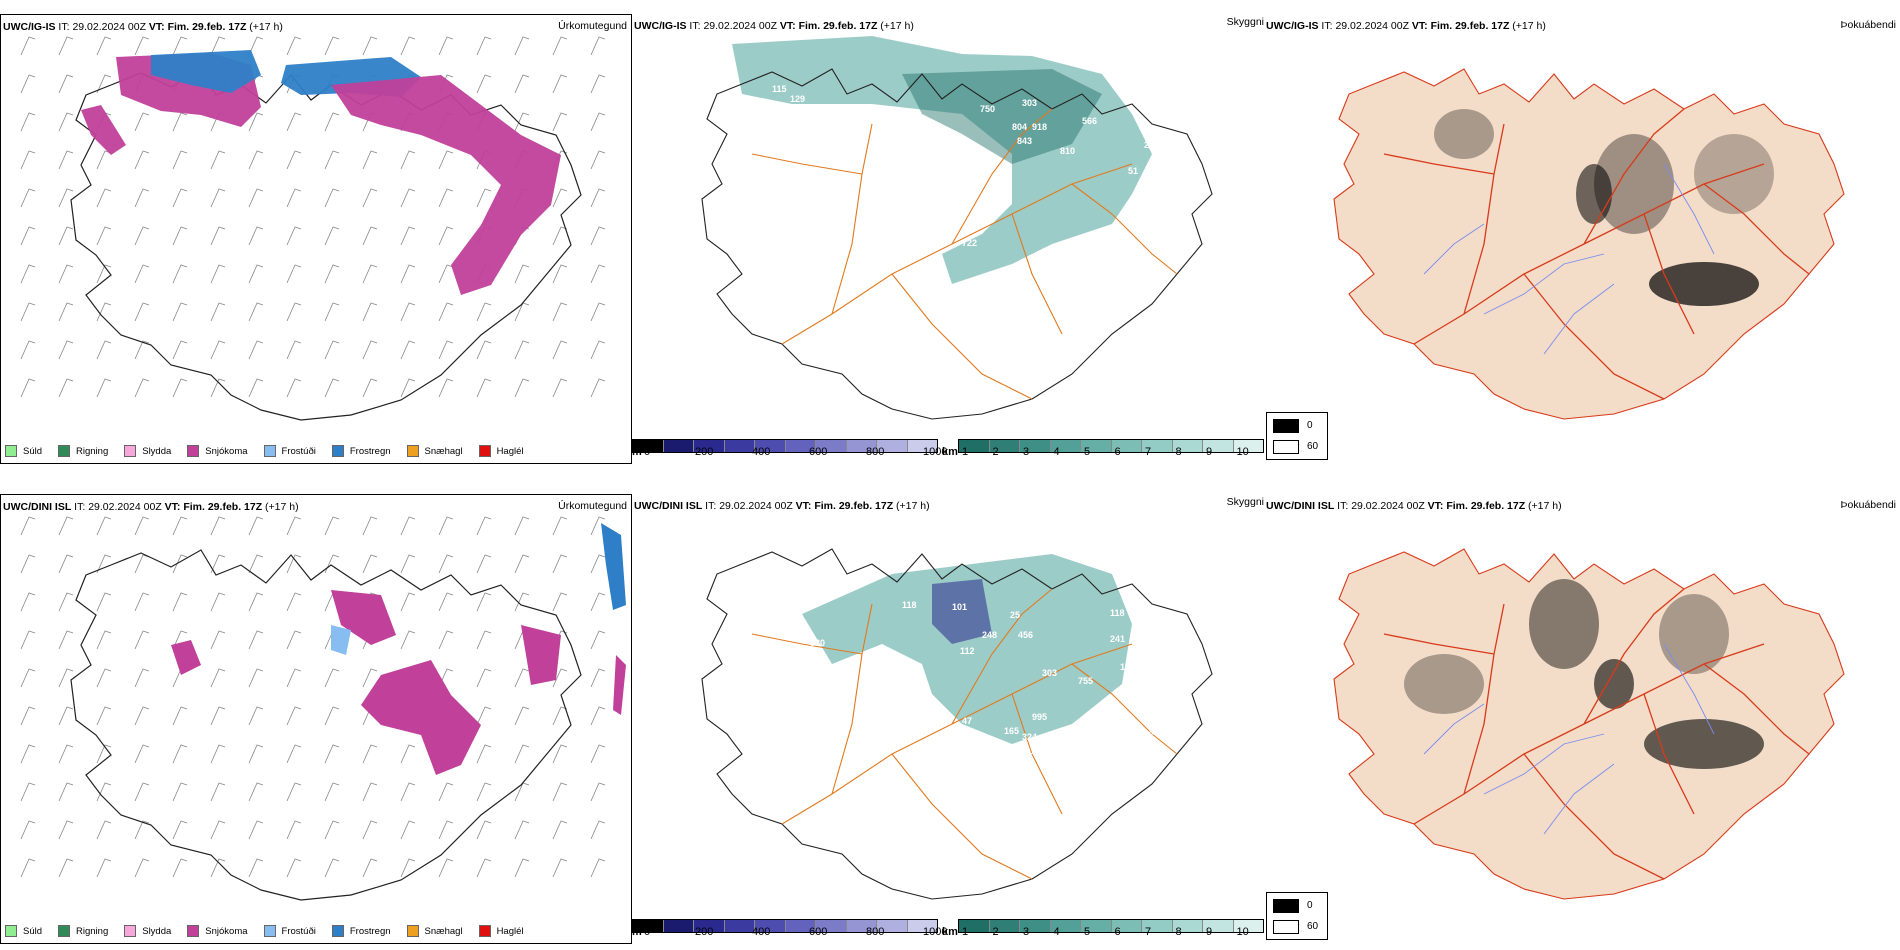  What do you see at coordinates (959, 607) in the screenshot?
I see `cloud-base-label: 101` at bounding box center [959, 607].